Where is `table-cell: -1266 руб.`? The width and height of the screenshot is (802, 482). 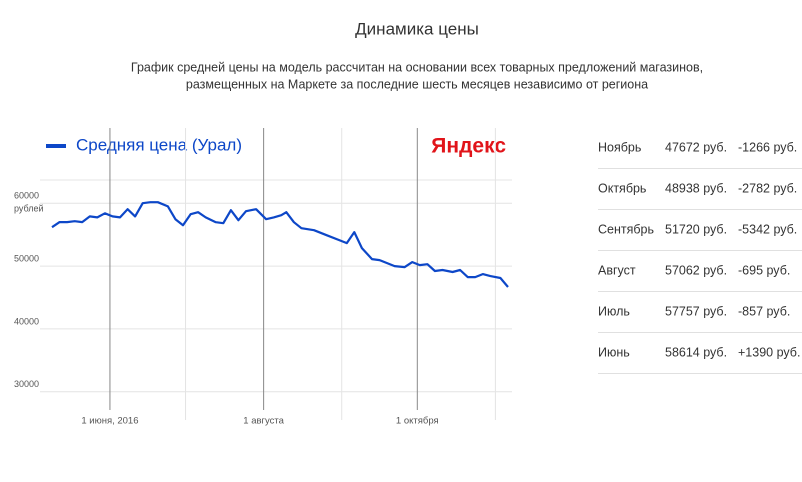 table-cell: -1266 руб. is located at coordinates (767, 147).